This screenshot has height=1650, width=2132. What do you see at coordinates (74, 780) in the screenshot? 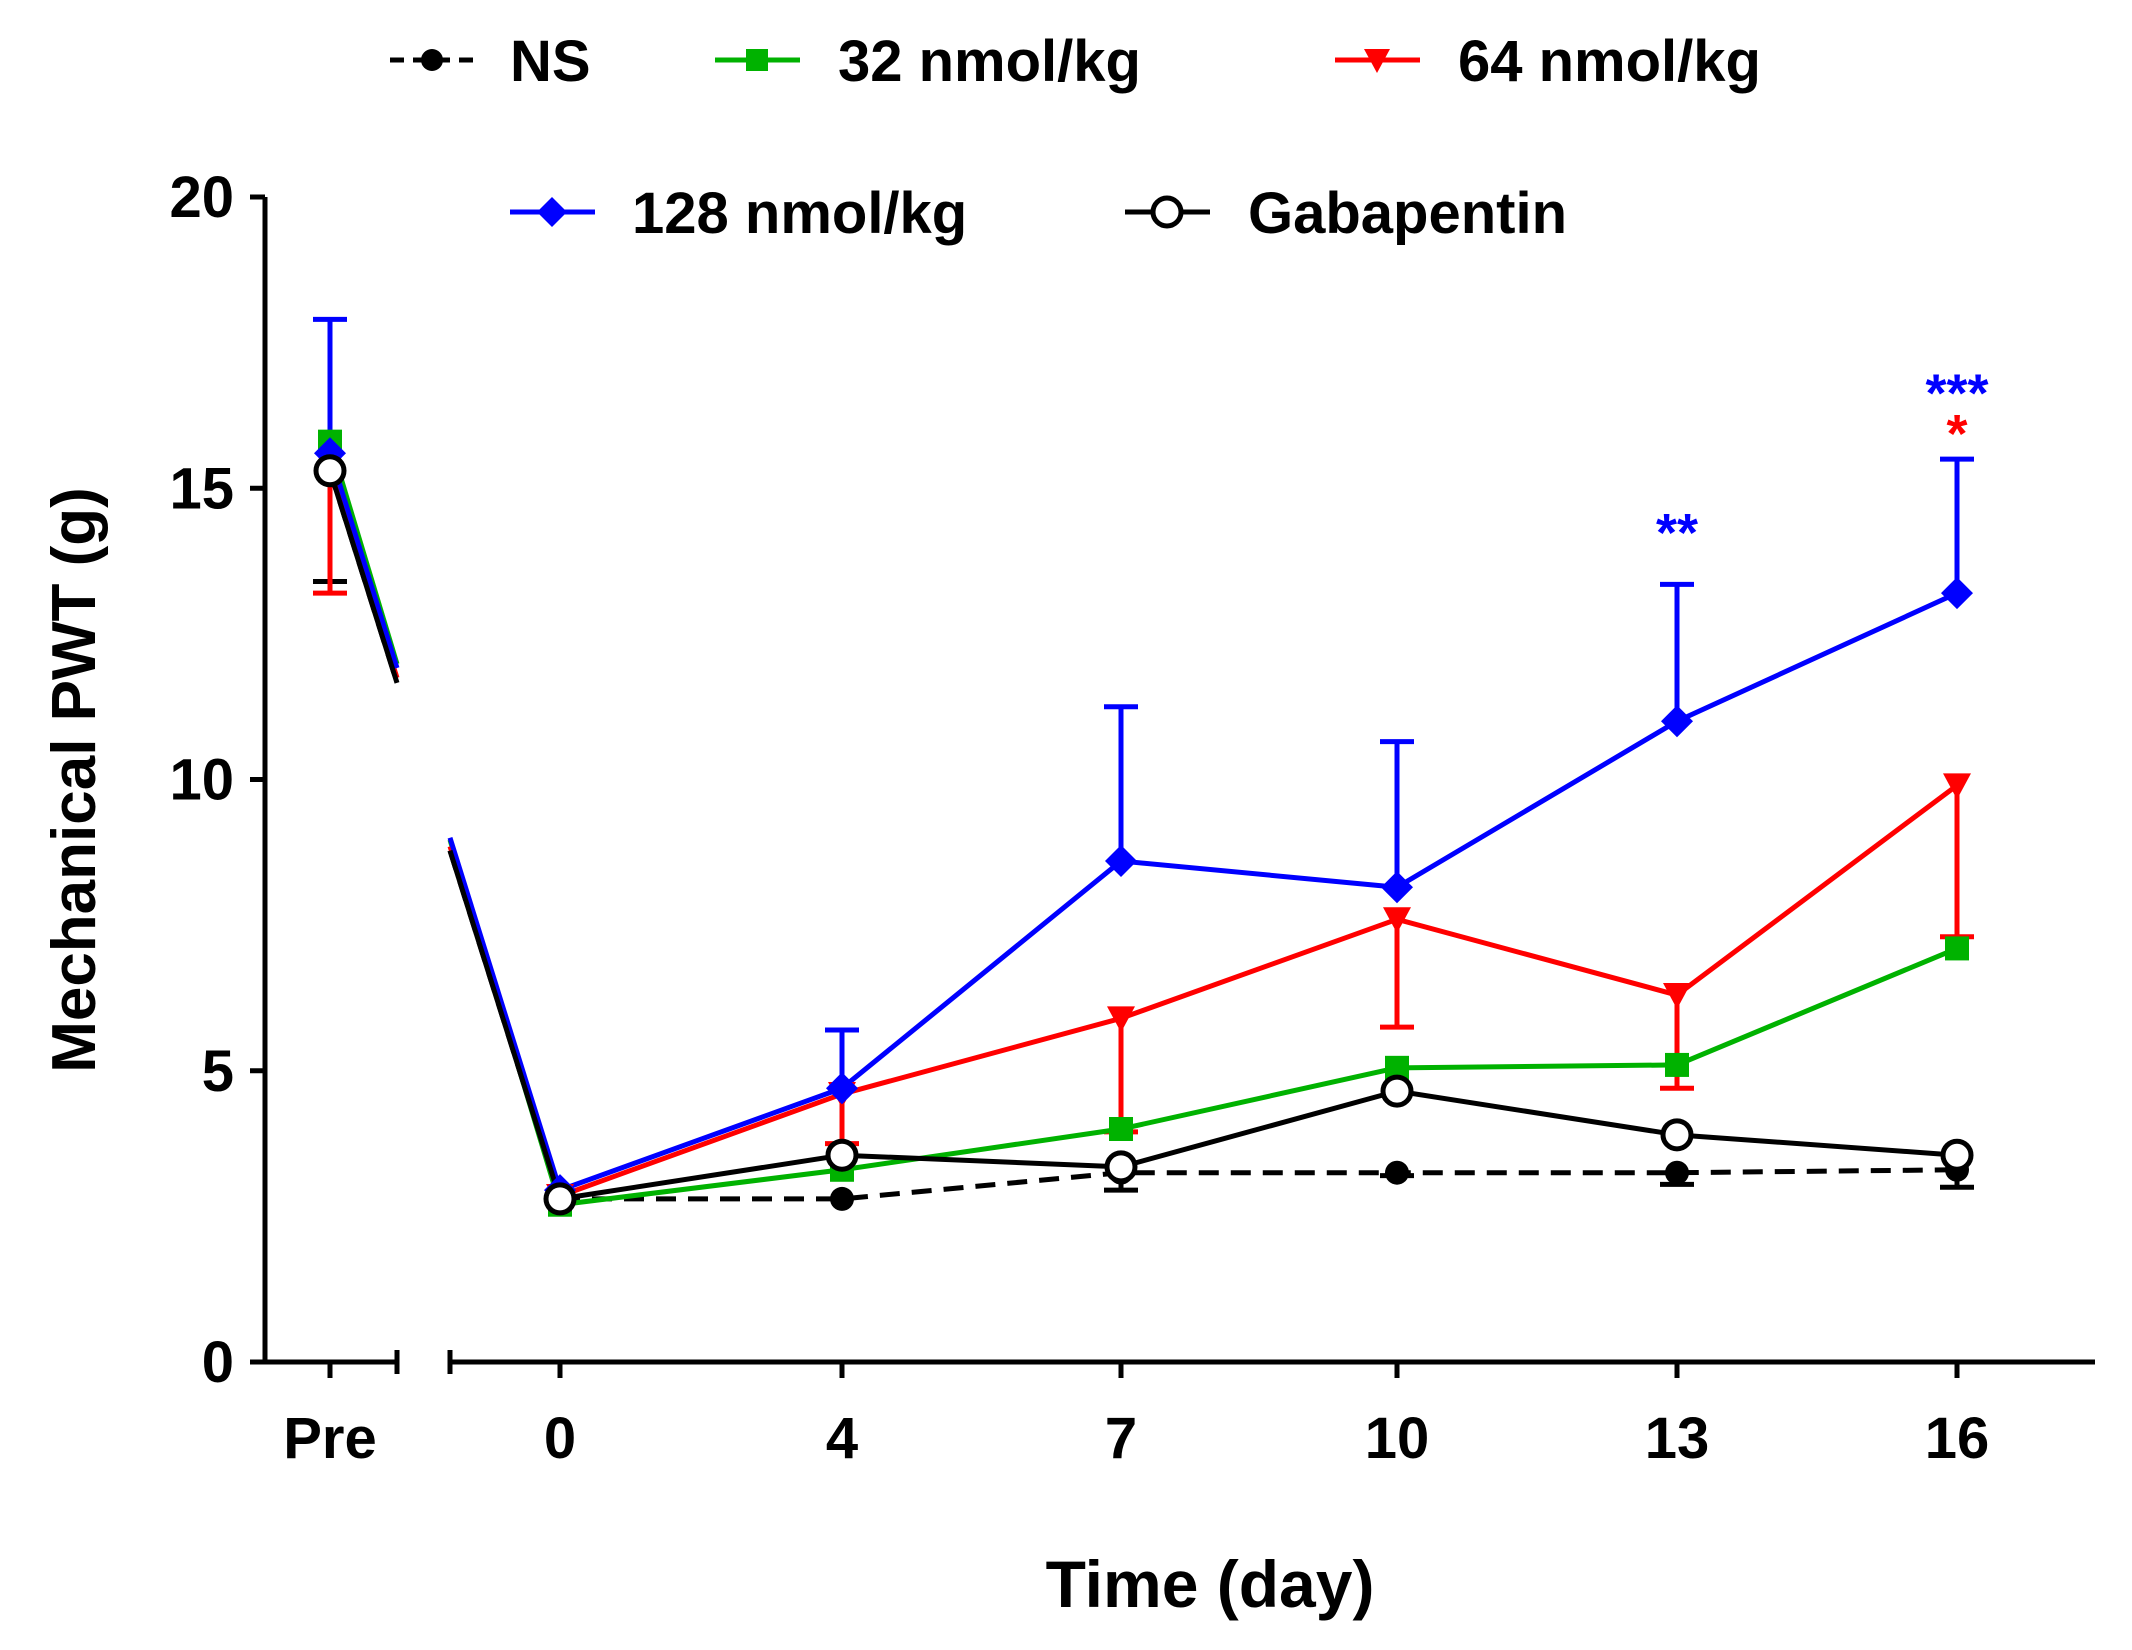
I see `y-axis-label: Mechanical PWT (g)` at bounding box center [74, 780].